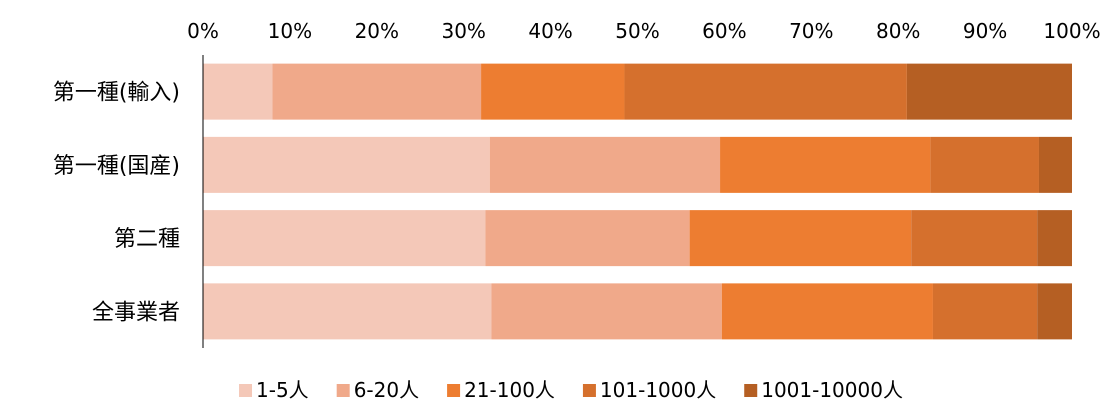 The width and height of the screenshot is (1102, 410). I want to click on legend-item: 1001-10000人, so click(823, 390).